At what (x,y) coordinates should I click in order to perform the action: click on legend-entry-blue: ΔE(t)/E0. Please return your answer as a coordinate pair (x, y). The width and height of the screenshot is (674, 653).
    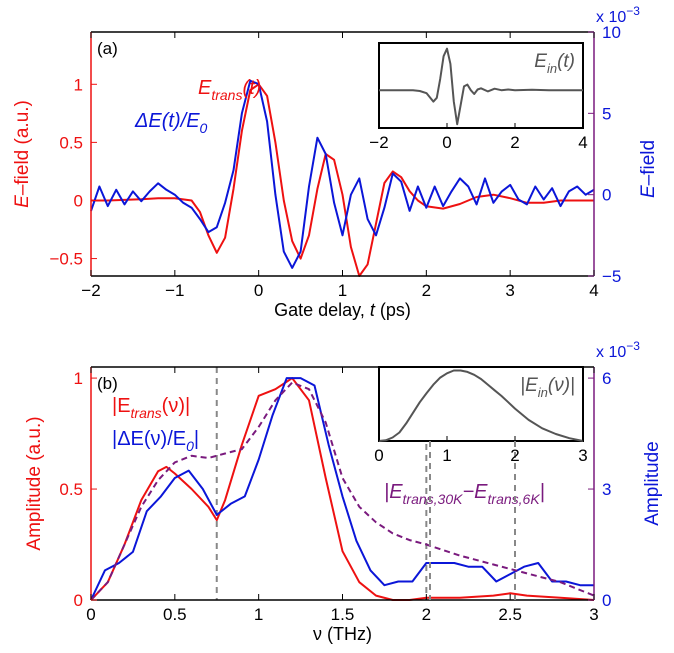
    Looking at the image, I should click on (171, 123).